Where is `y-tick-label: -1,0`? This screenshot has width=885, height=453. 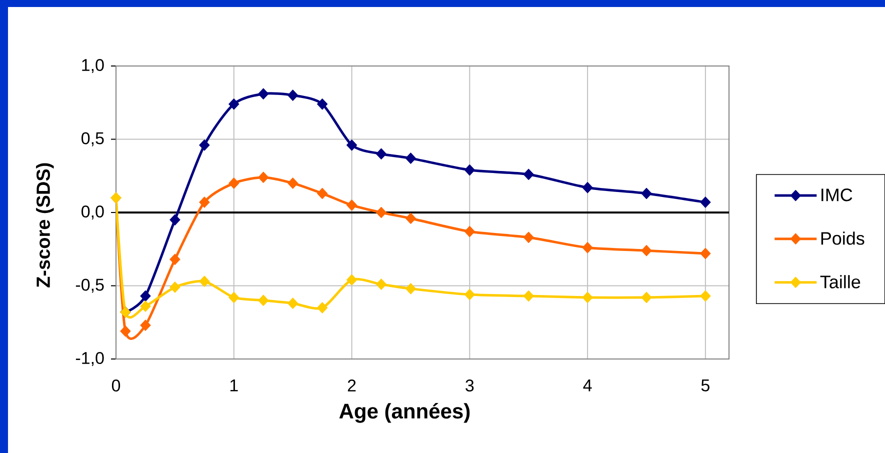
y-tick-label: -1,0 is located at coordinates (90, 359).